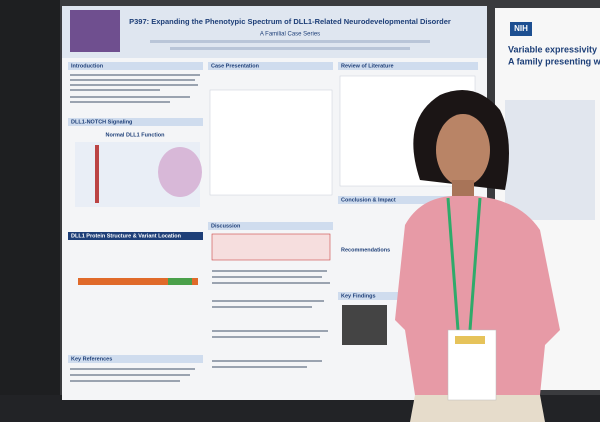 The width and height of the screenshot is (600, 422). What do you see at coordinates (136, 135) in the screenshot?
I see `figure-title: Normal DLL1 Function` at bounding box center [136, 135].